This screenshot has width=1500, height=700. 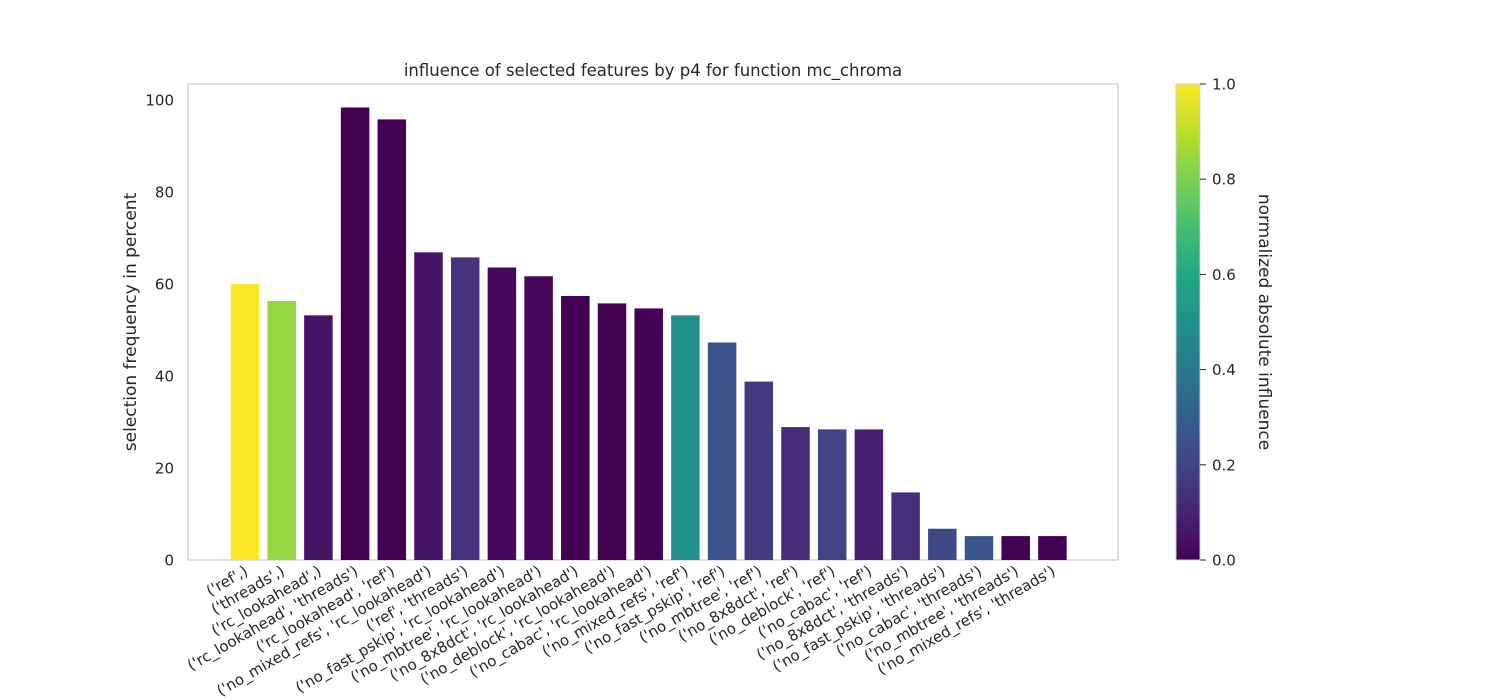 What do you see at coordinates (1224, 370) in the screenshot?
I see `colorbar-tick-label: 0.4` at bounding box center [1224, 370].